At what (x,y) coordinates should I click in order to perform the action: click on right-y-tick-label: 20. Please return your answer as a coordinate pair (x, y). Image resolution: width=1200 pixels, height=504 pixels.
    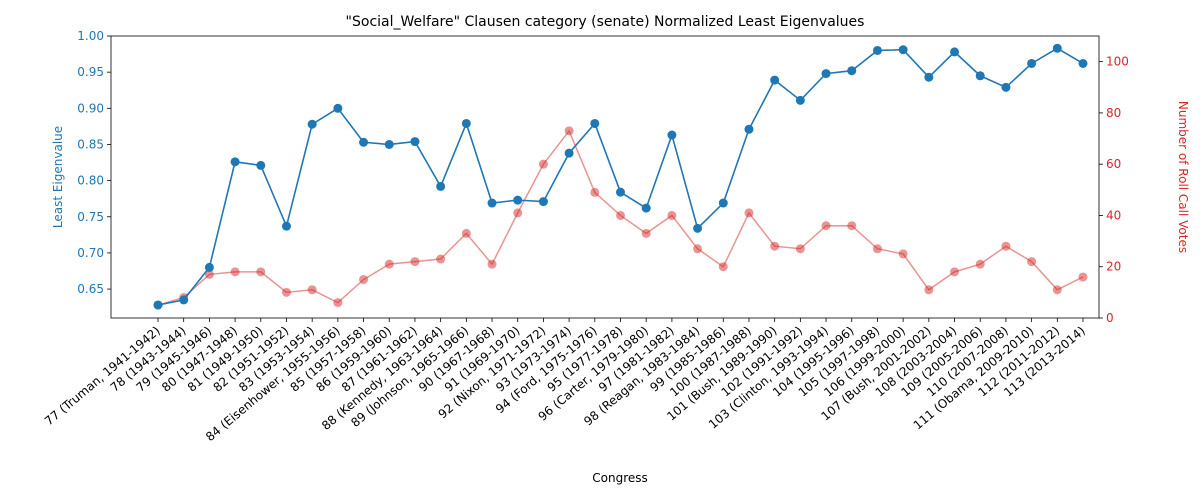
    Looking at the image, I should click on (1113, 267).